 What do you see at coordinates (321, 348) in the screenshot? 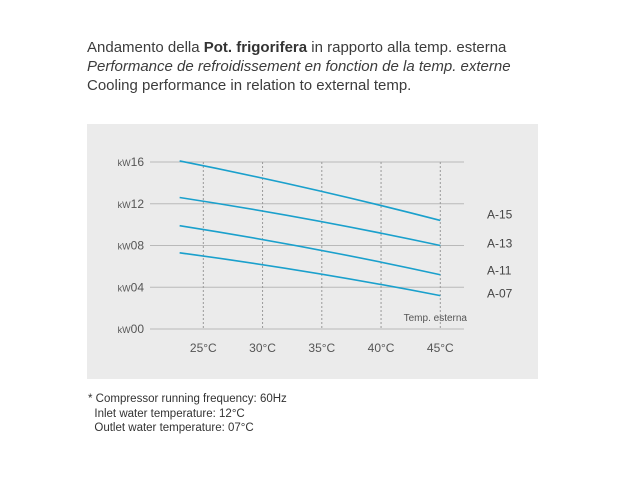
I see `x-tick-label: 35°C` at bounding box center [321, 348].